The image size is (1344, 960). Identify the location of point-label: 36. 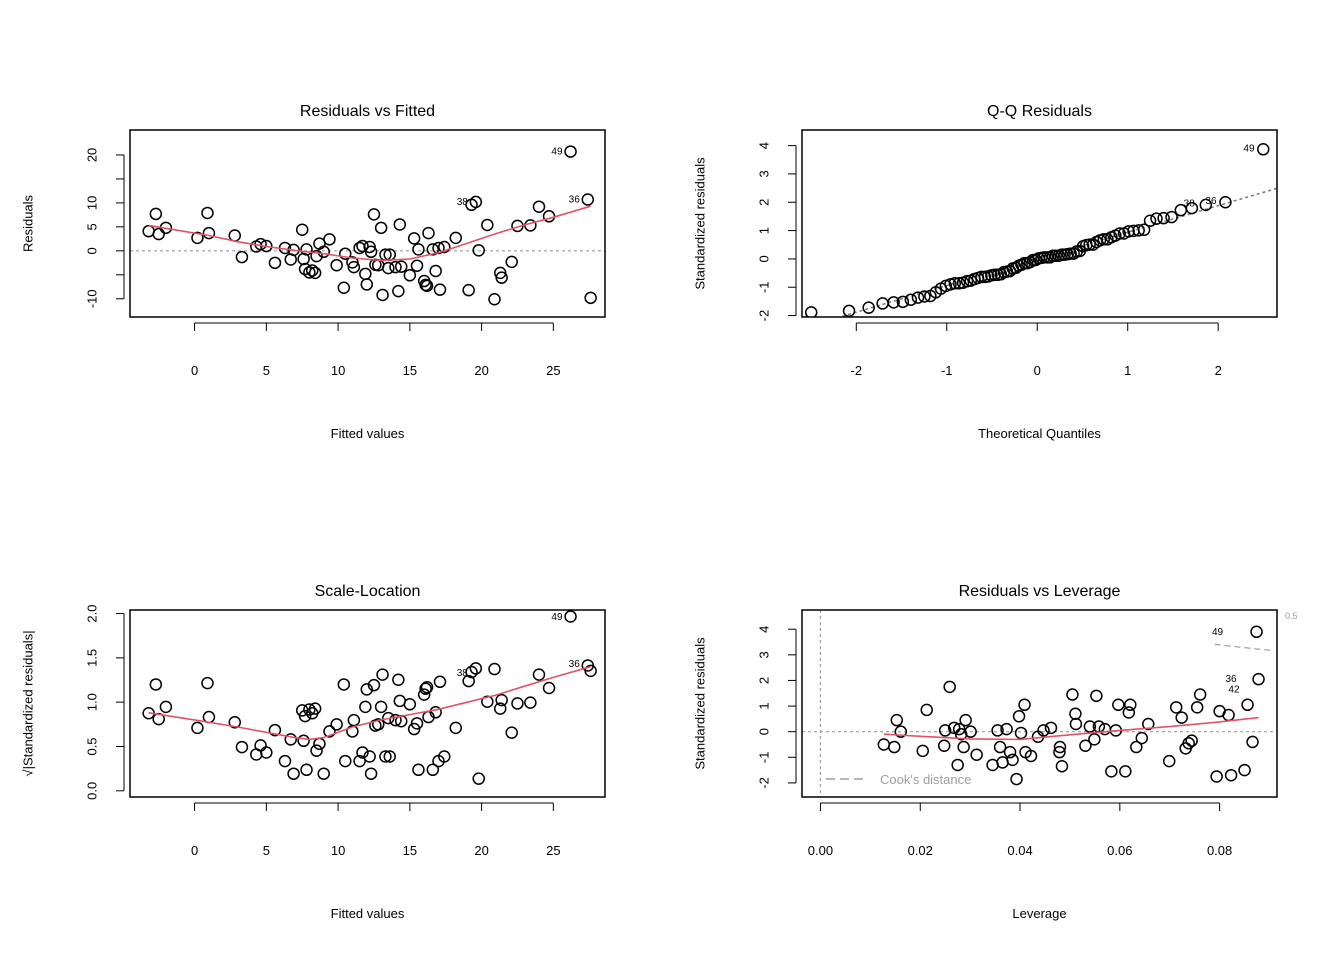
(575, 200).